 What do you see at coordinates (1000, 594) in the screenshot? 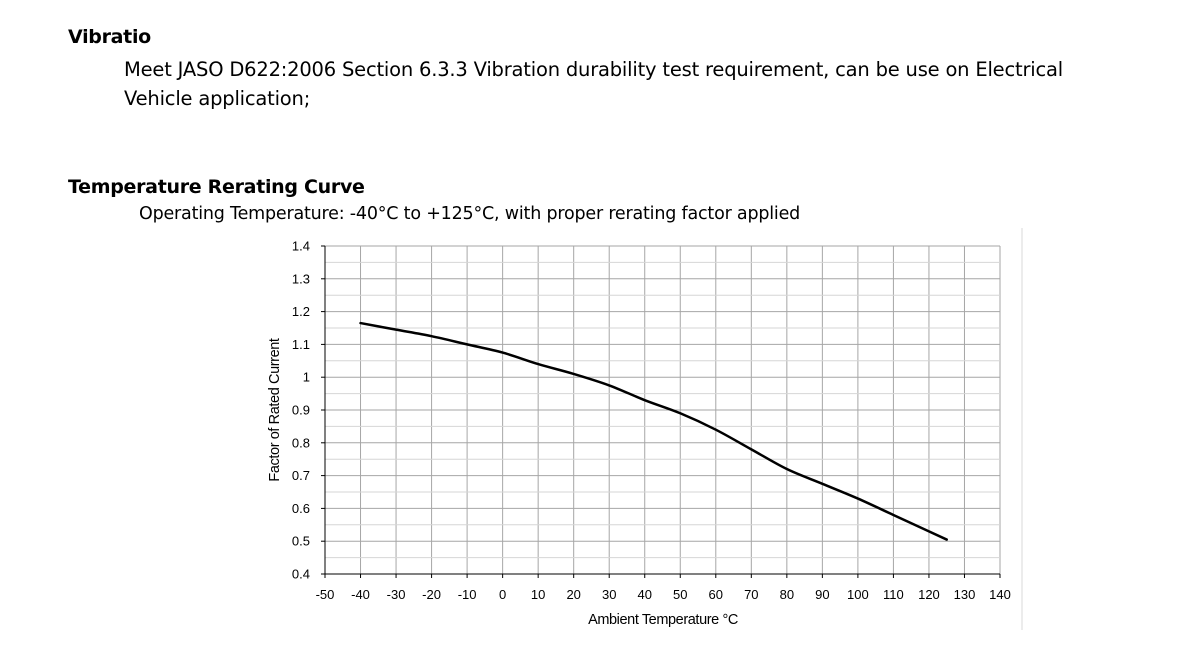
I see `x-tick-label: 140` at bounding box center [1000, 594].